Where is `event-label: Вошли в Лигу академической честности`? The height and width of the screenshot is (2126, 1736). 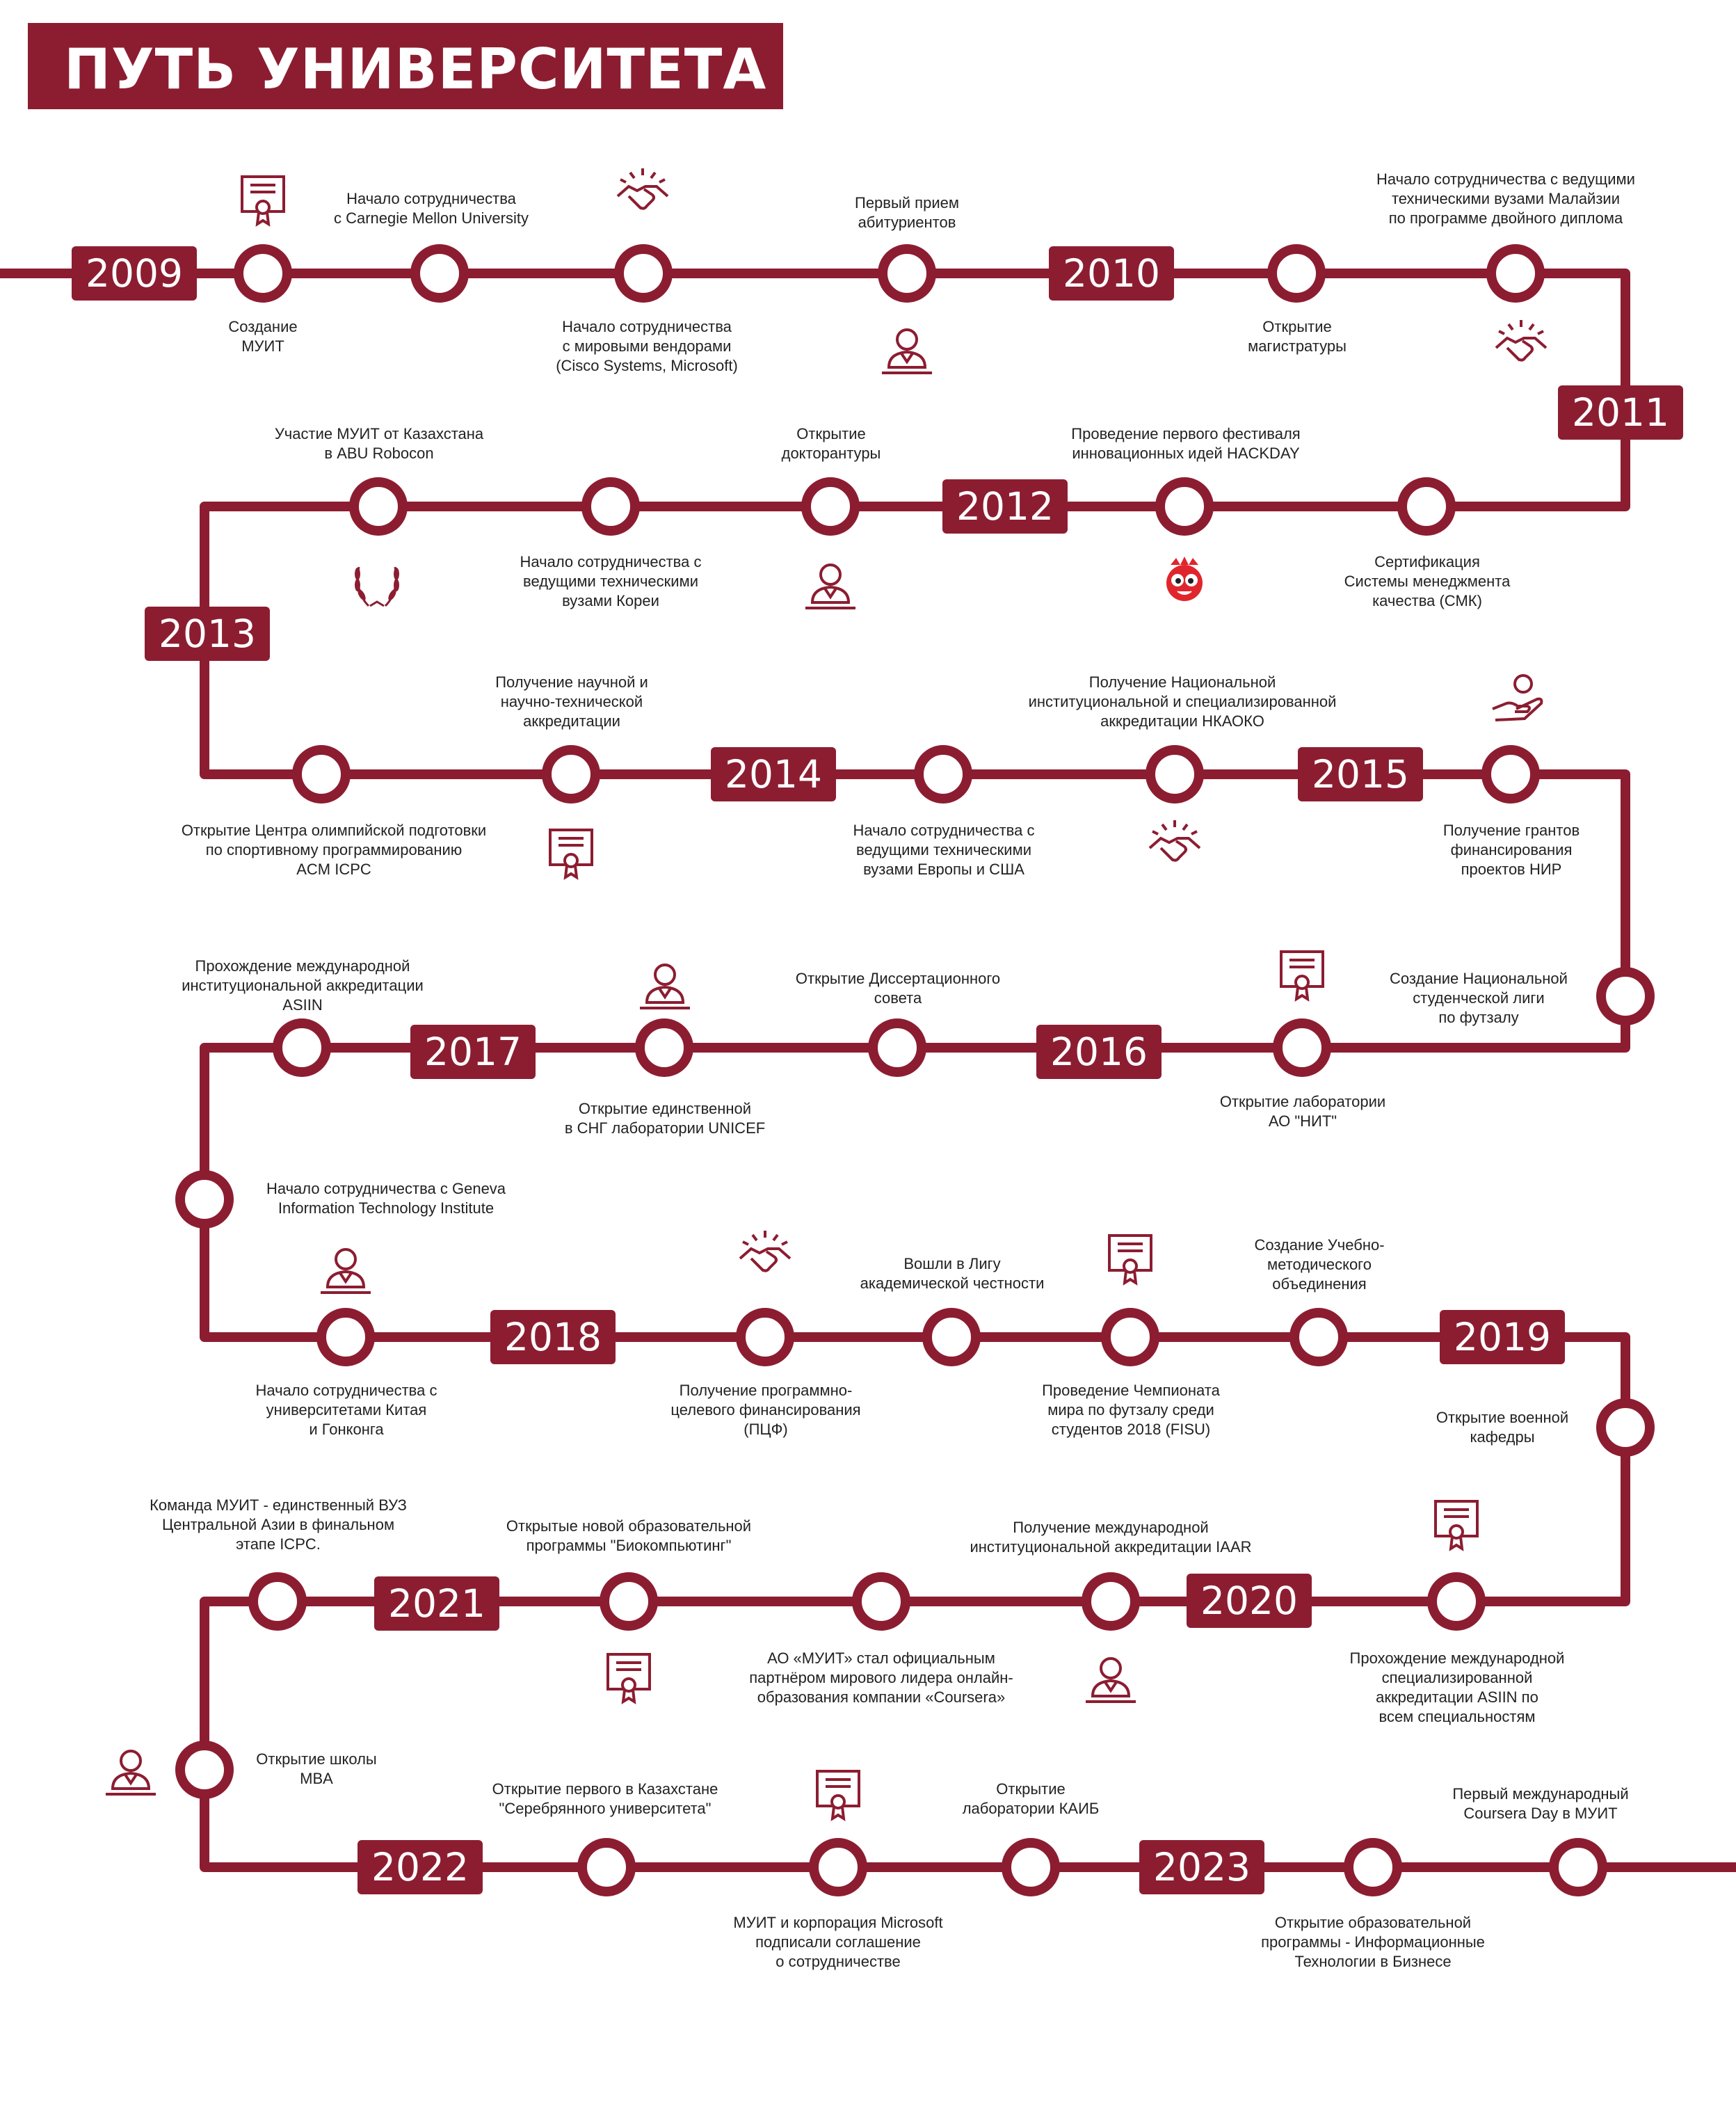
event-label: Вошли в Лигу академической честности is located at coordinates (952, 1273).